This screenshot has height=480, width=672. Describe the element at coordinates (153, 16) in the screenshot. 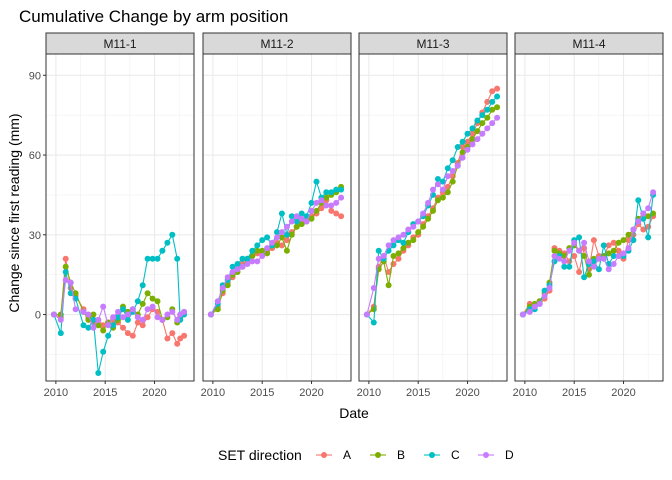

I see `chart-title: Cumulative Change by arm position` at that location.